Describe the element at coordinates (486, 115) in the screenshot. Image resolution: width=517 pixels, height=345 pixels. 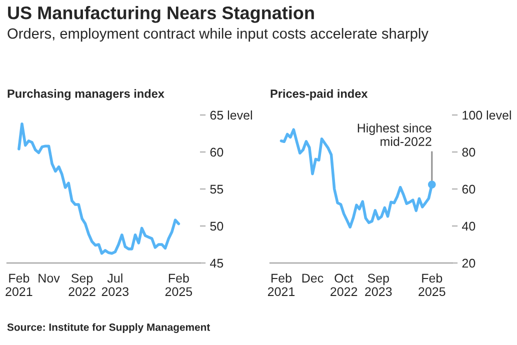
I see `y-tick-label: 100 level` at that location.